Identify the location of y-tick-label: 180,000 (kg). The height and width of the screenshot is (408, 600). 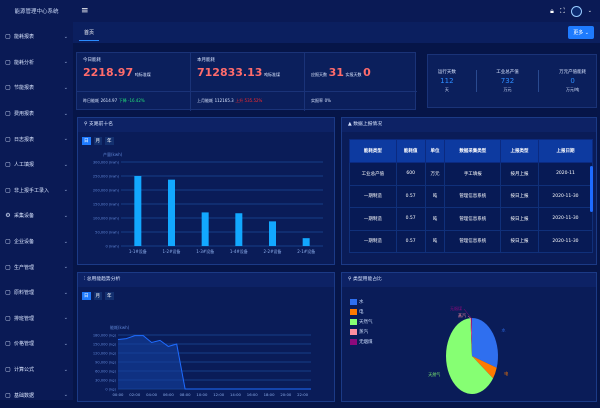
(105, 336).